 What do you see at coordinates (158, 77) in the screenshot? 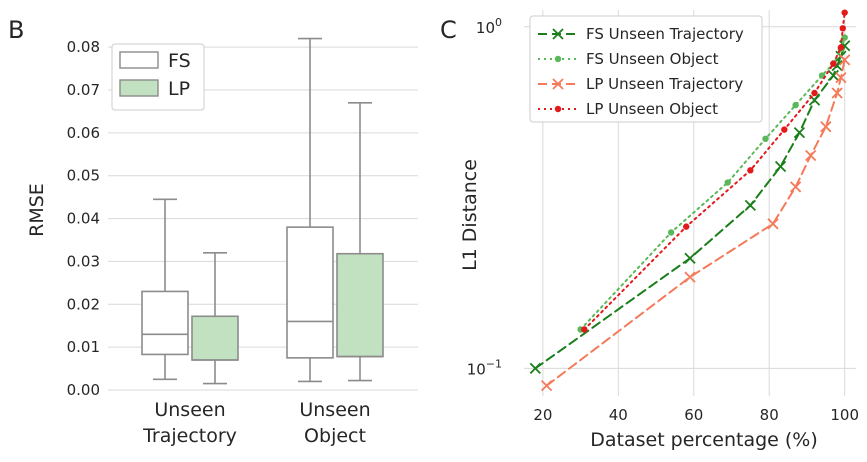
I see `legend: FS LP` at bounding box center [158, 77].